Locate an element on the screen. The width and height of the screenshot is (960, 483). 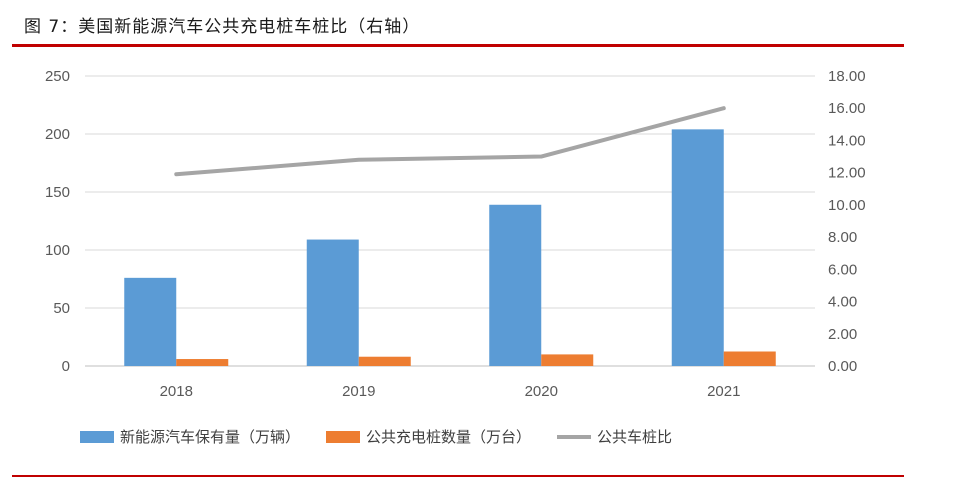
y-tick-label: 50 is located at coordinates (61, 308).